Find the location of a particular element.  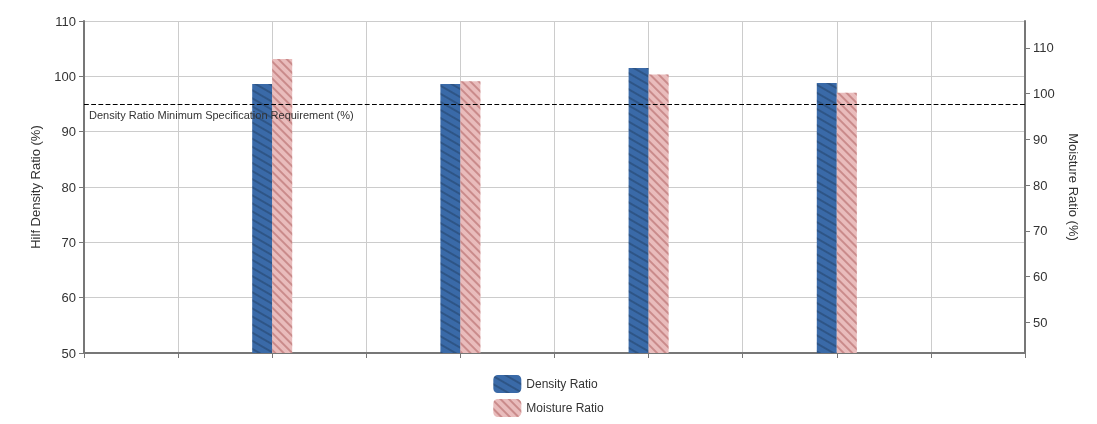

y2-tick-label: 110 is located at coordinates (1043, 48).